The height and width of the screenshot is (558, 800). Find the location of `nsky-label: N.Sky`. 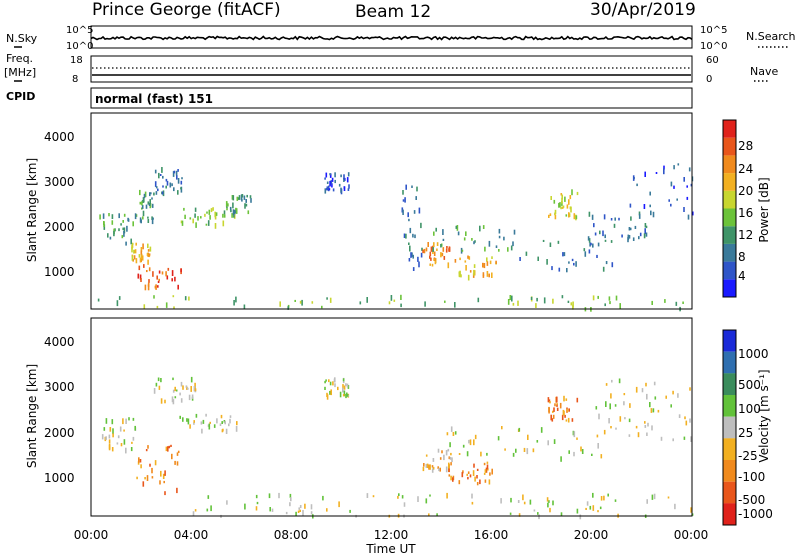

nsky-label: N.Sky is located at coordinates (22, 38).